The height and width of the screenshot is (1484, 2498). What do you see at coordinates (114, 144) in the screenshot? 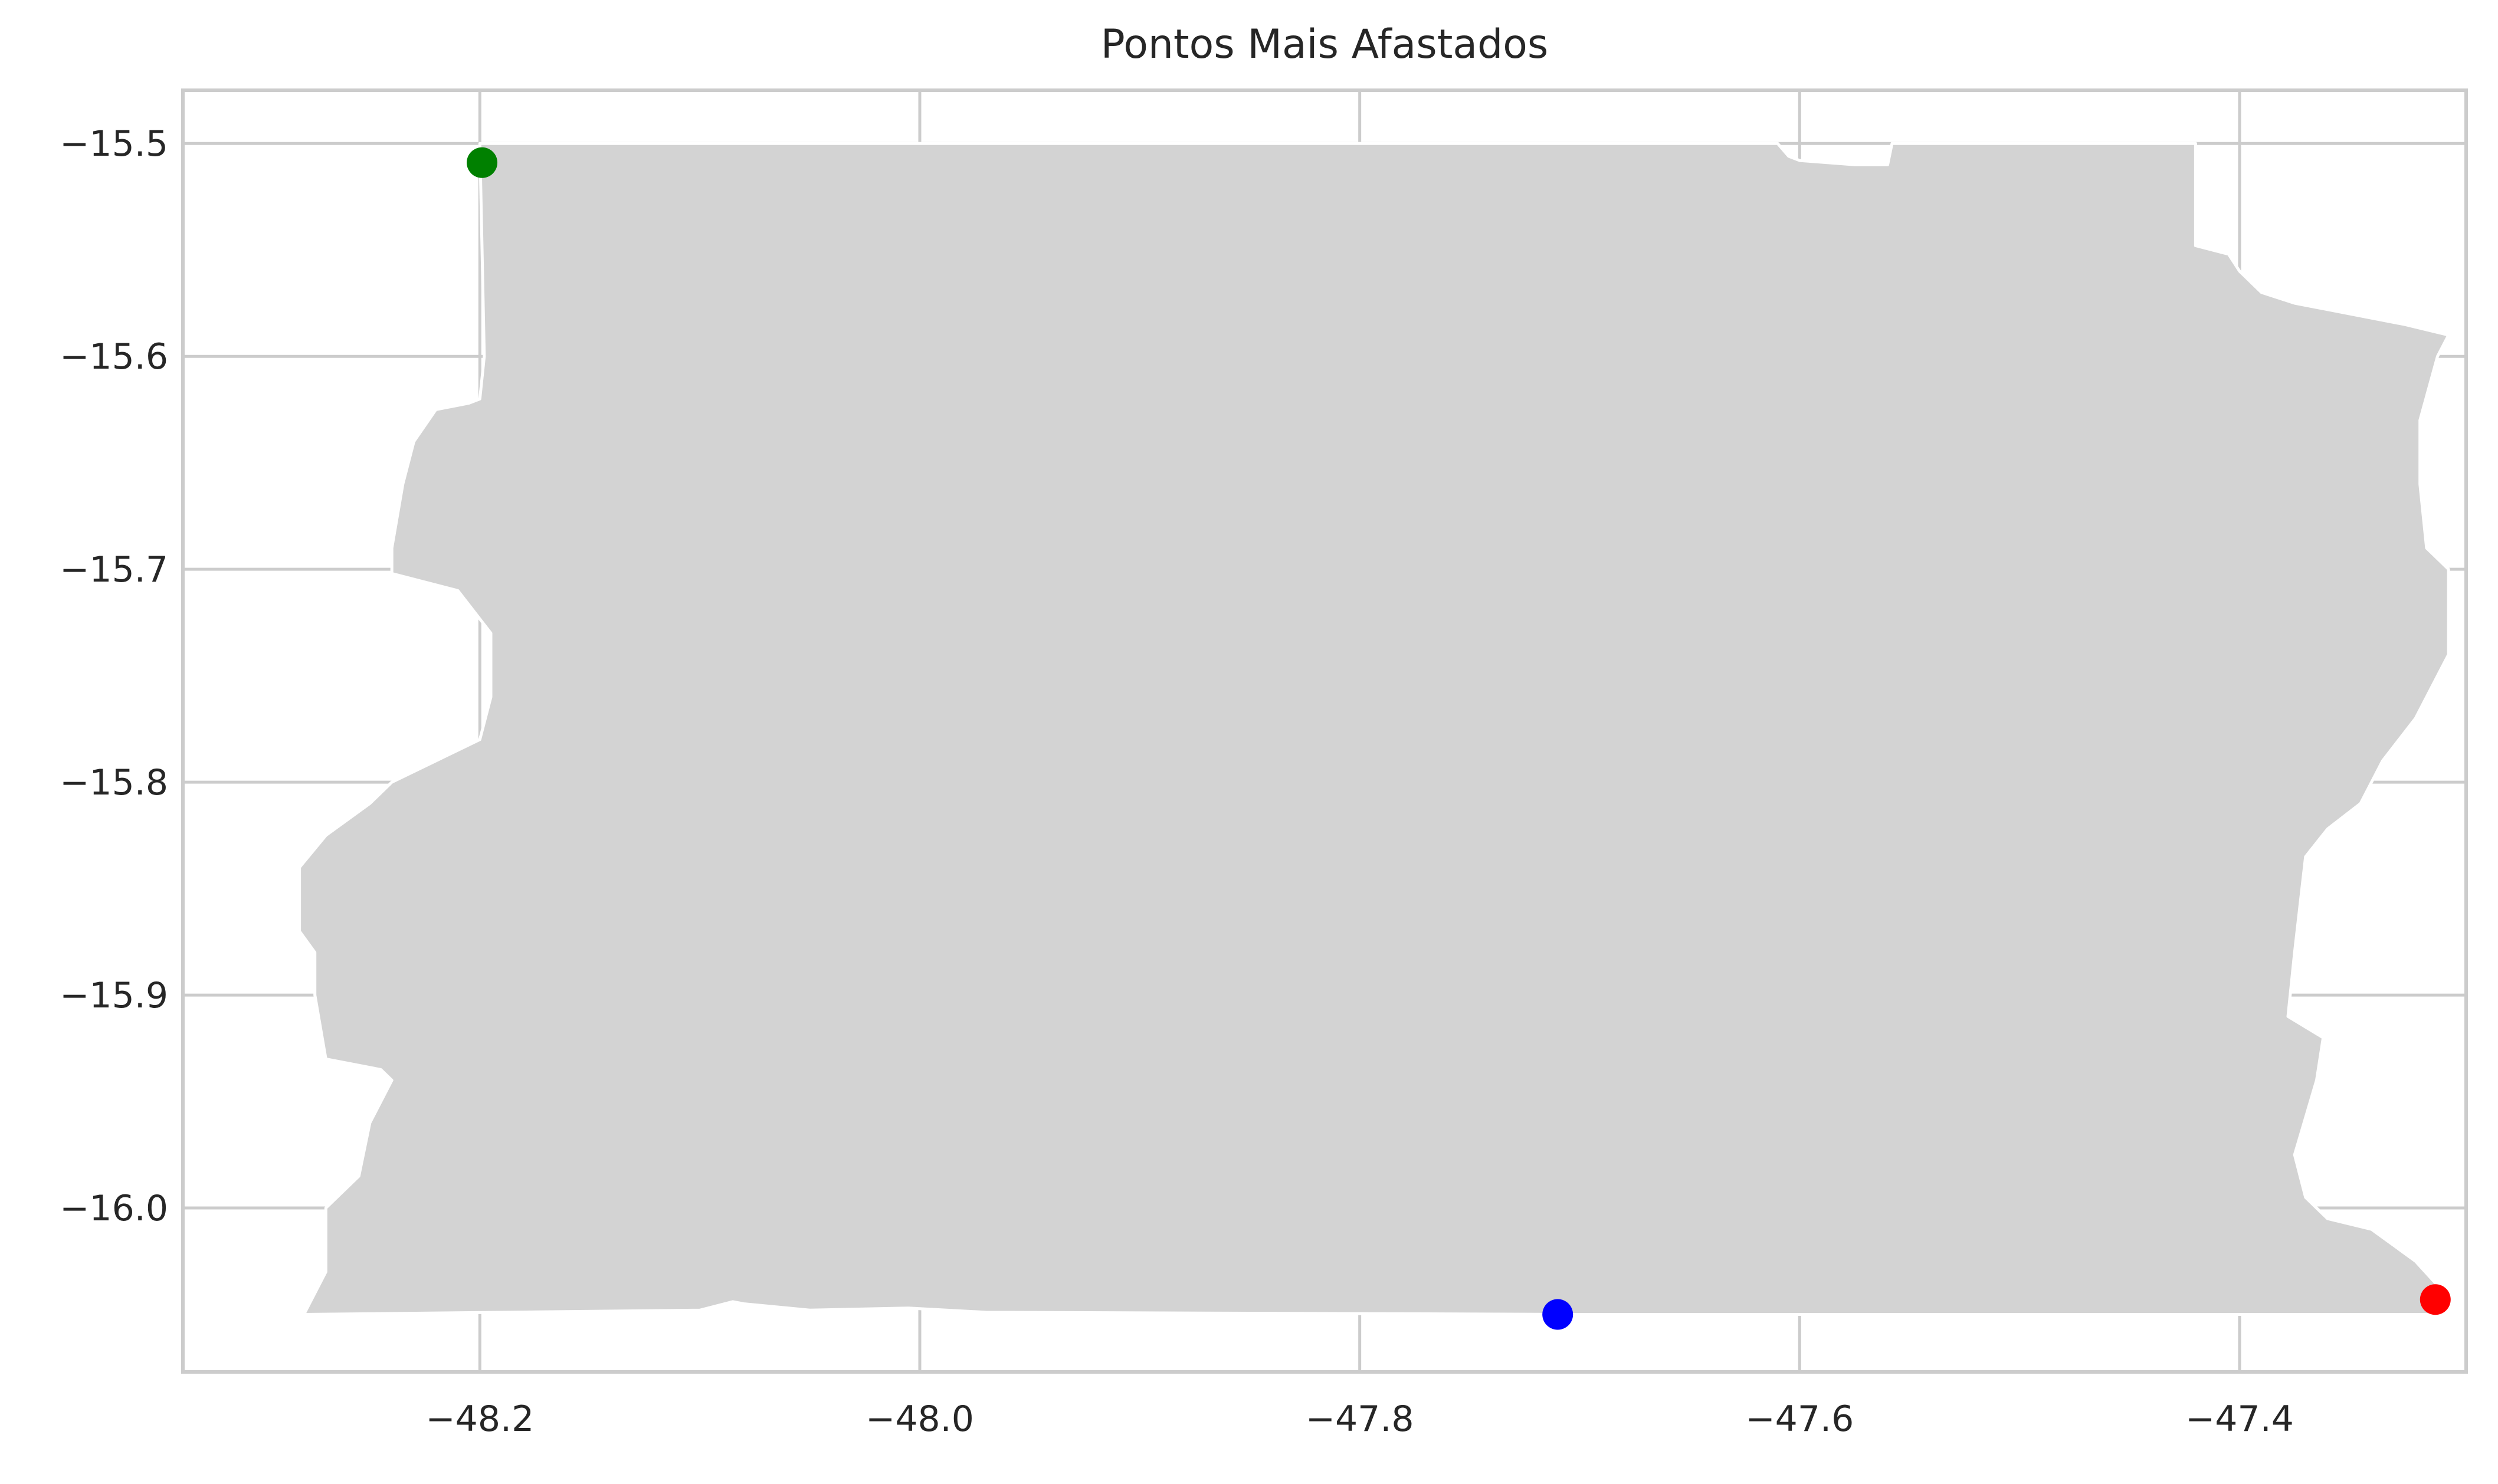
I see `y-tick-label: −15.5` at bounding box center [114, 144].